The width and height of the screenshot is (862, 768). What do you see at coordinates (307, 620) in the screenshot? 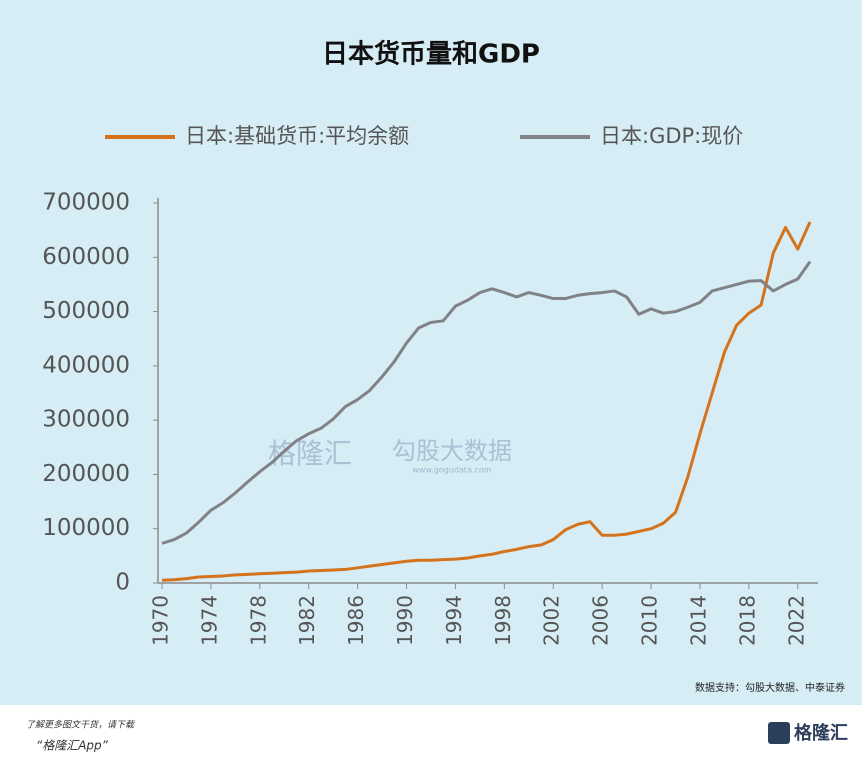
I see `x-tick-label: 1982` at bounding box center [307, 620].